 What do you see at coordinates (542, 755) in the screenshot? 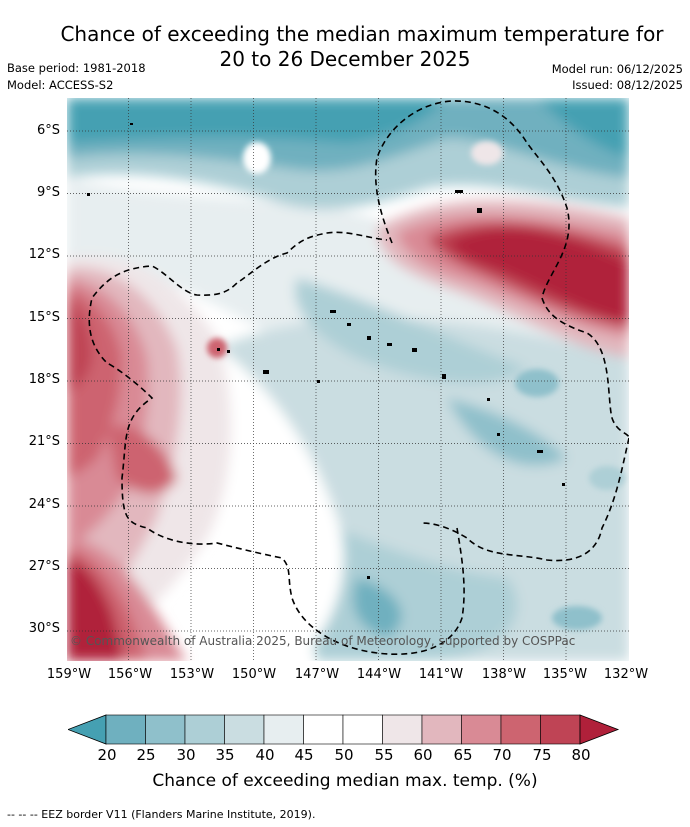
I see `colorbar-tick: 75` at bounding box center [542, 755].